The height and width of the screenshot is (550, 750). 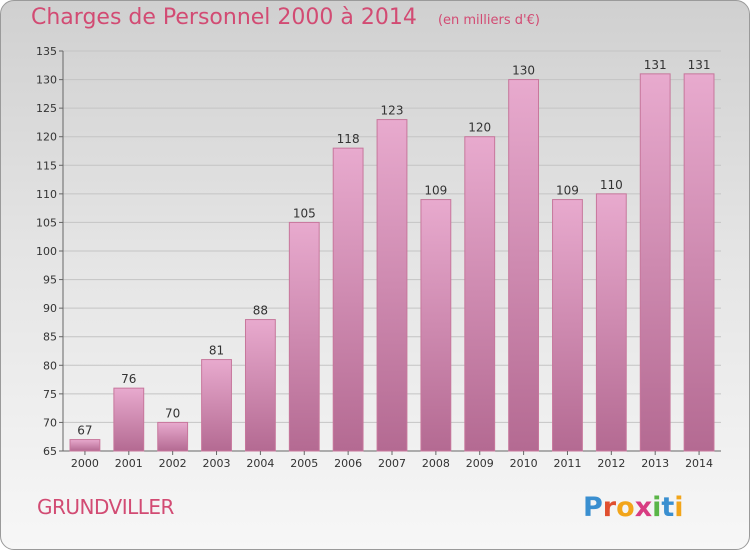 What do you see at coordinates (304, 463) in the screenshot?
I see `x-tick-label: 2005` at bounding box center [304, 463].